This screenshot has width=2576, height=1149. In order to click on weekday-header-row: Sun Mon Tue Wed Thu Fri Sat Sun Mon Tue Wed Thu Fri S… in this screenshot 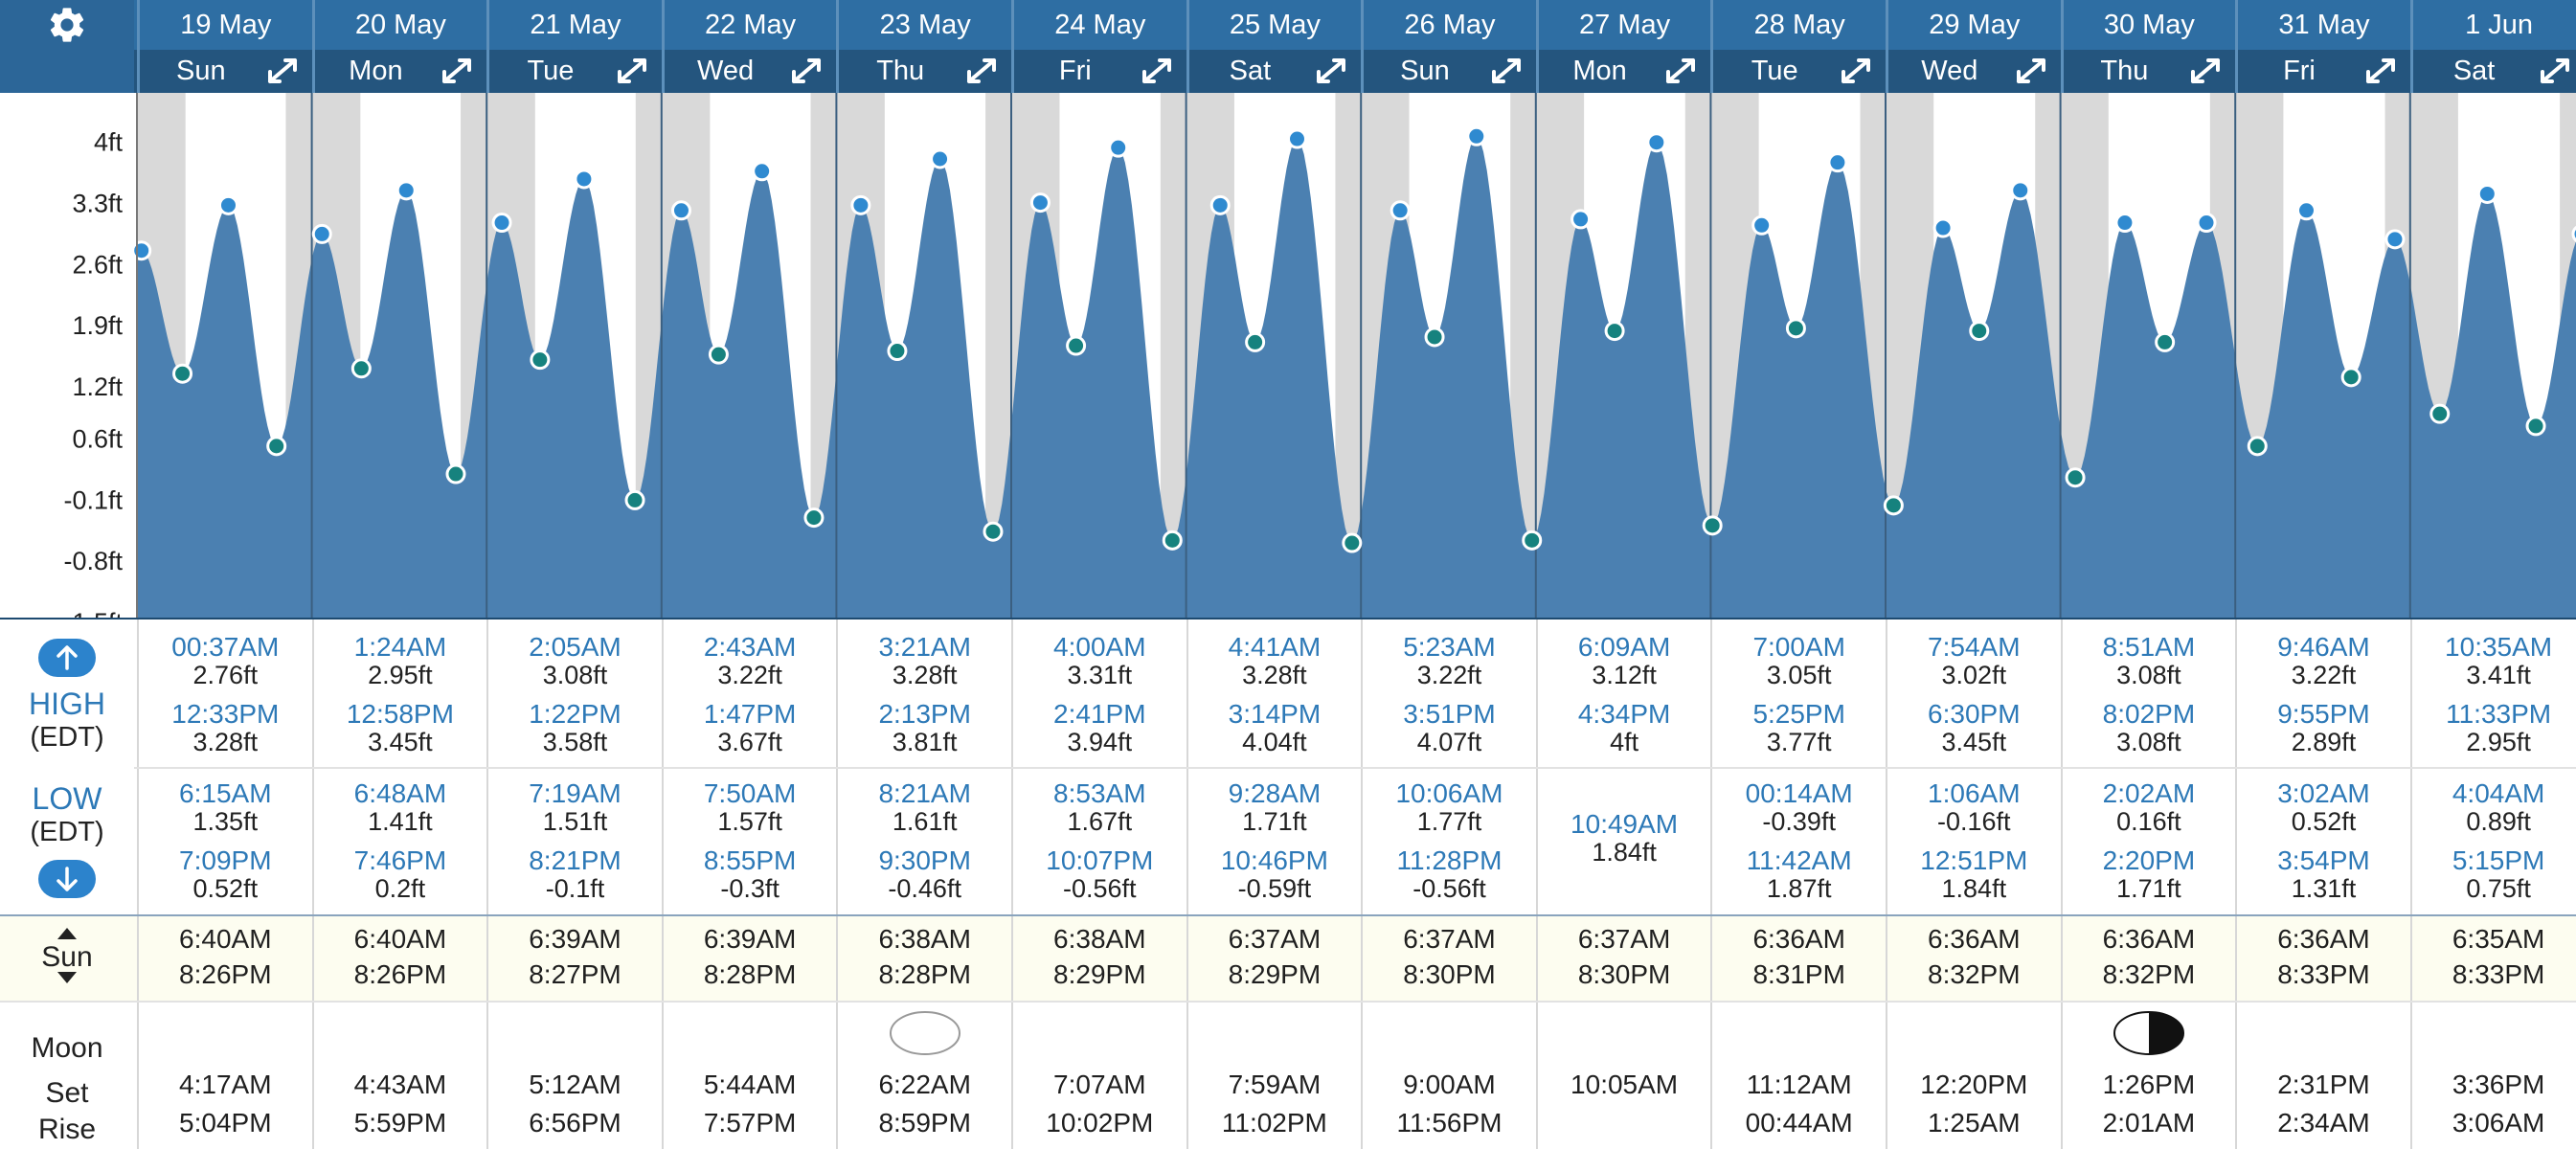, I will do `click(1288, 72)`.